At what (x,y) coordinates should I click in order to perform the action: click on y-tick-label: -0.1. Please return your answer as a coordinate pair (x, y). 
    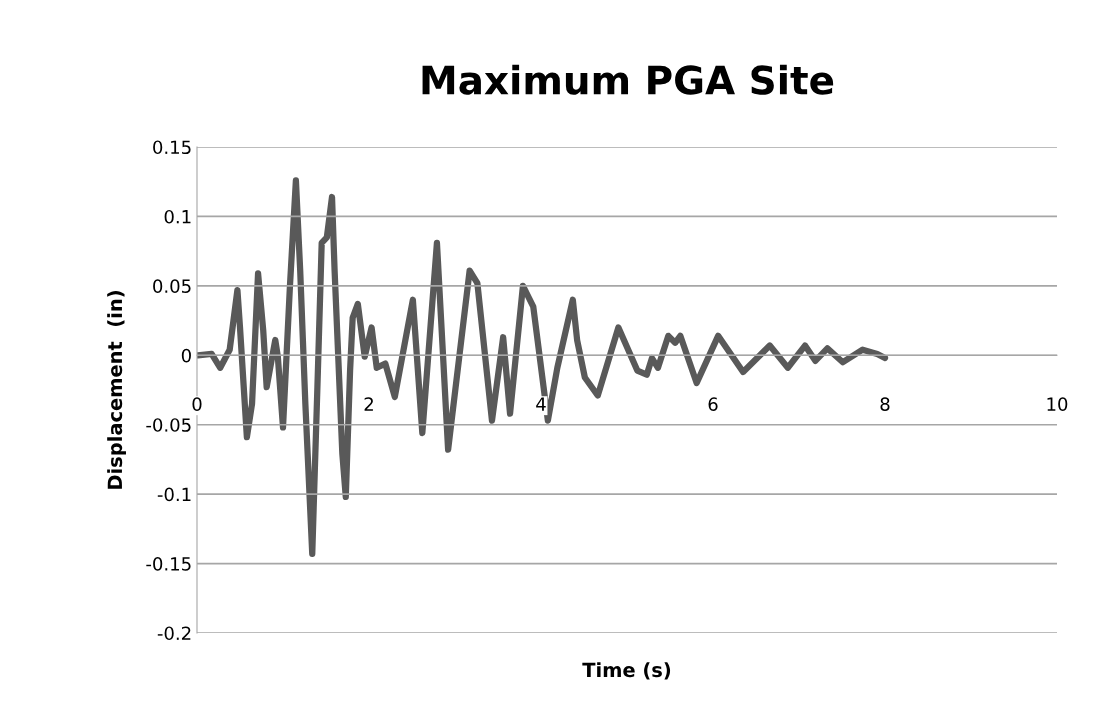
    Looking at the image, I should click on (174, 494).